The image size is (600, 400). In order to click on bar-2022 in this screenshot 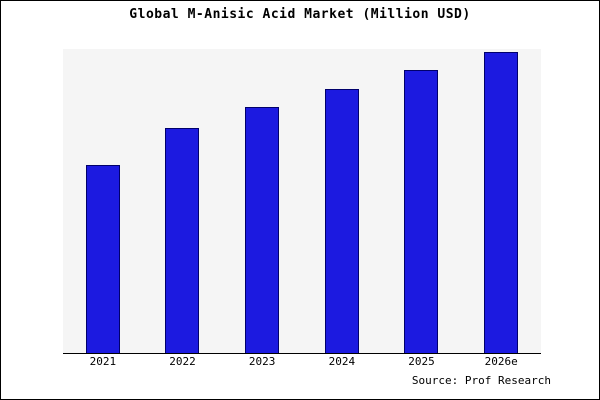, I will do `click(182, 240)`.